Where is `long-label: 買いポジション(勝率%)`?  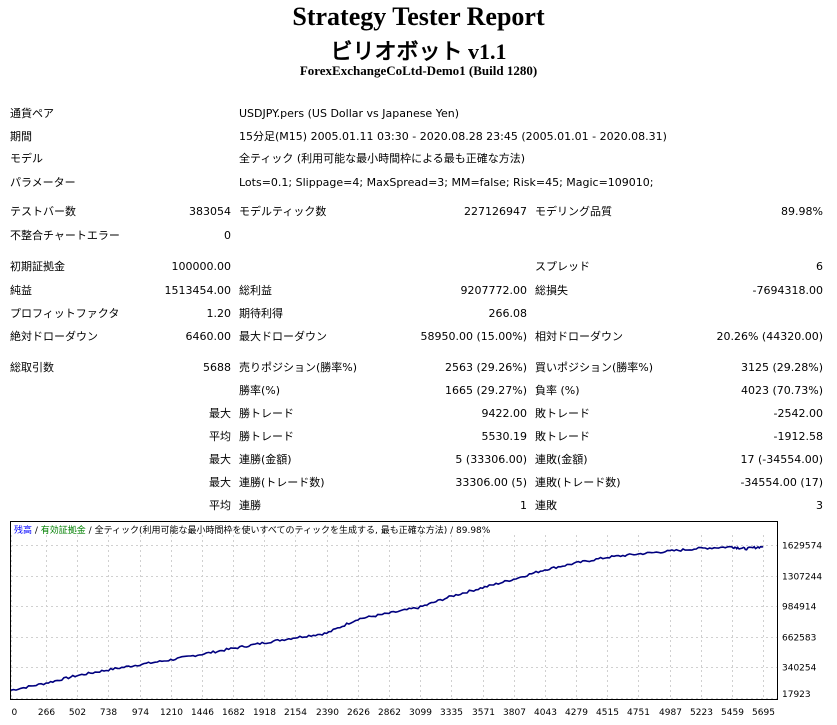
long-label: 買いポジション(勝率%) is located at coordinates (594, 367).